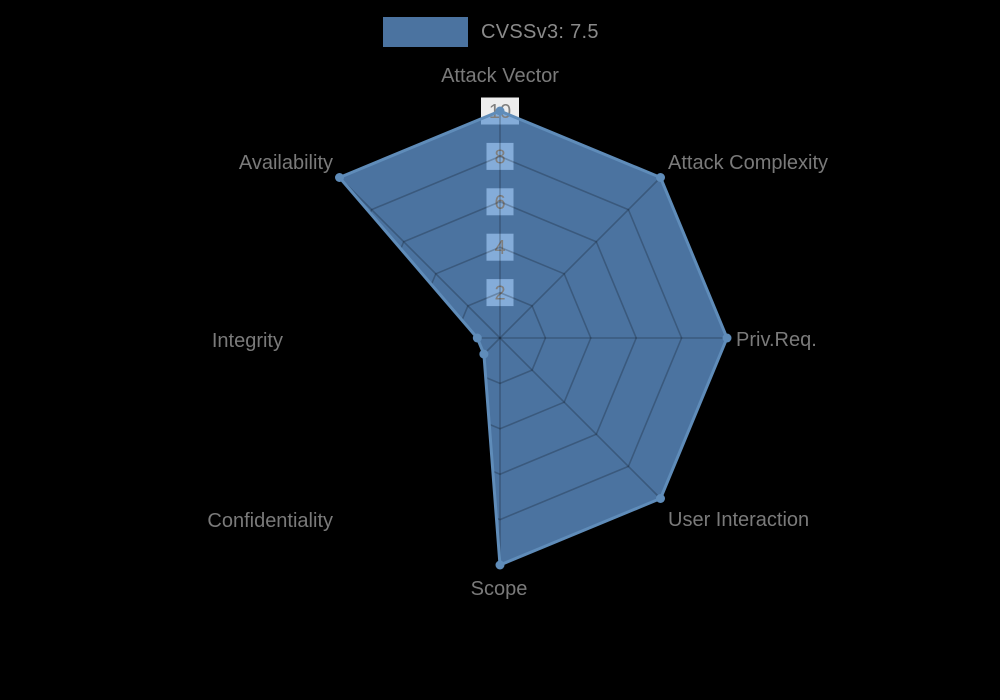 The image size is (1000, 700). Describe the element at coordinates (540, 31) in the screenshot. I see `legend-label: CVSSv3: 7.5` at that location.